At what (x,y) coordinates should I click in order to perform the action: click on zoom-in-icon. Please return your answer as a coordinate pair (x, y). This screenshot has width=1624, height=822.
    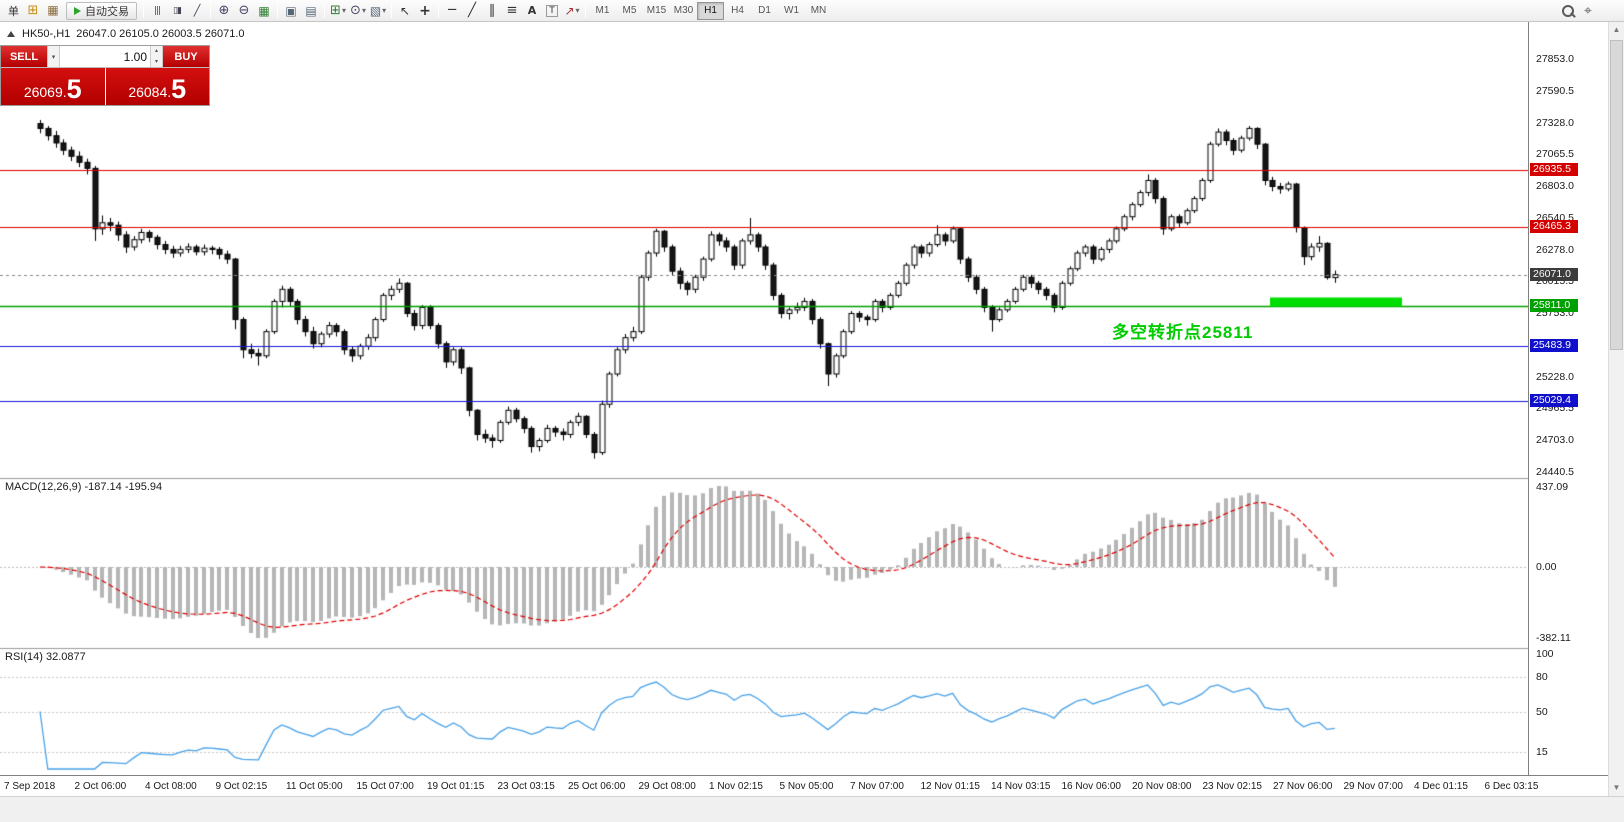
    Looking at the image, I should click on (224, 11).